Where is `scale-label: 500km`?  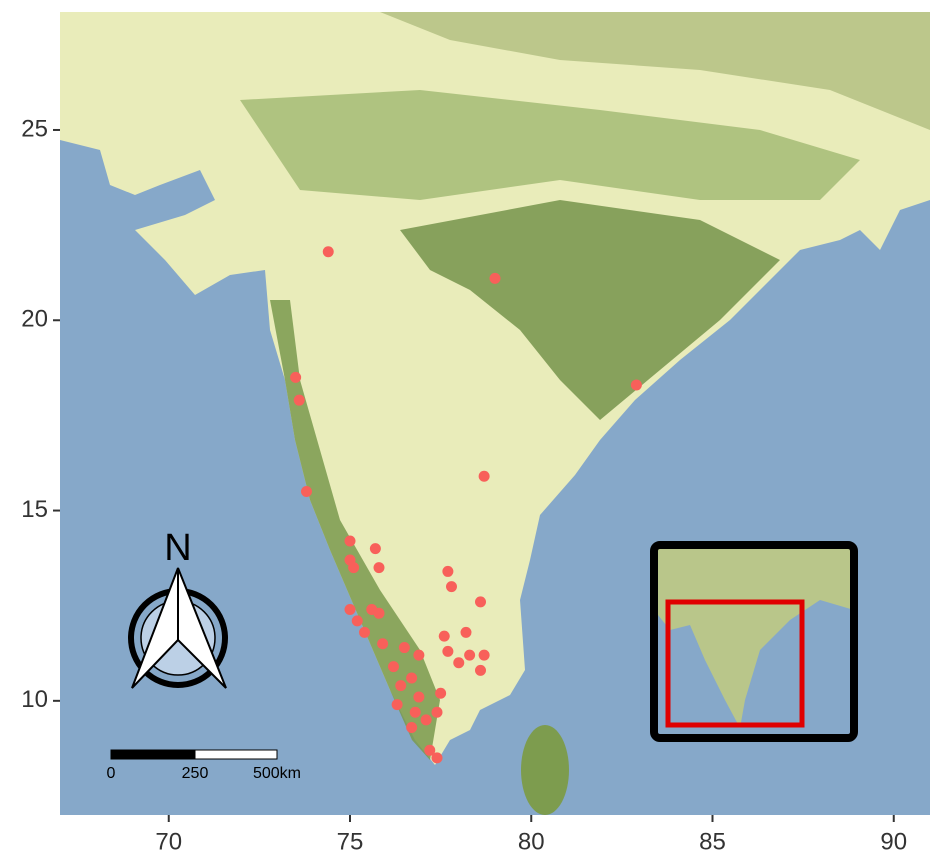 scale-label: 500km is located at coordinates (277, 773).